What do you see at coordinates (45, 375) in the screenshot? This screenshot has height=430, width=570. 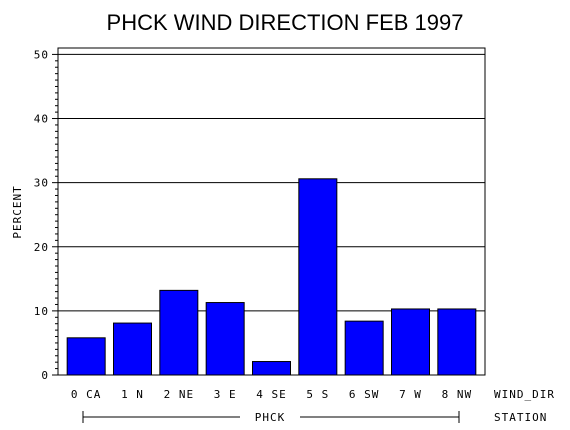 I see `y-tick-label: 0` at bounding box center [45, 375].